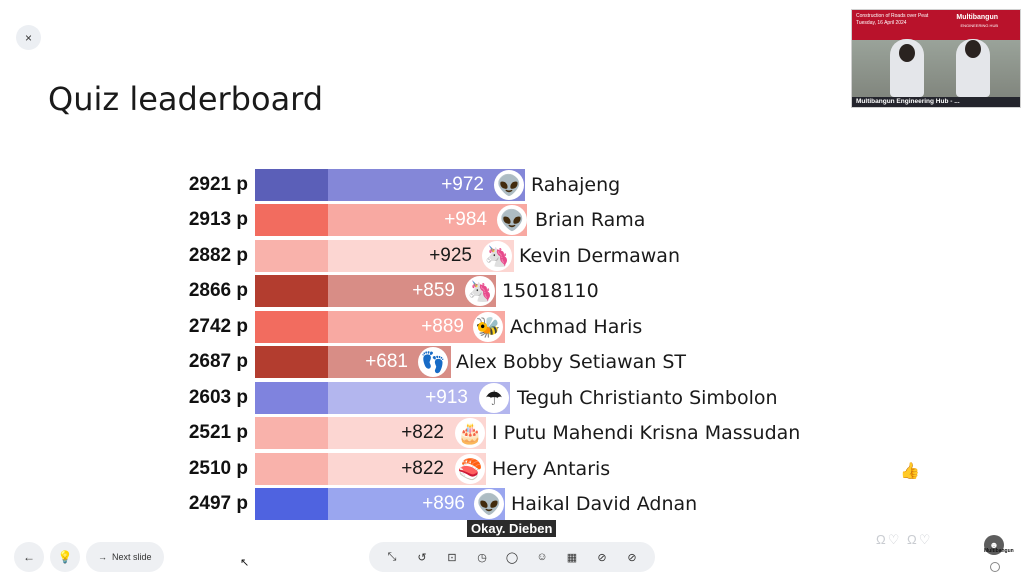 The height and width of the screenshot is (583, 1024). What do you see at coordinates (218, 397) in the screenshot?
I see `player-score: 2603 p` at bounding box center [218, 397].